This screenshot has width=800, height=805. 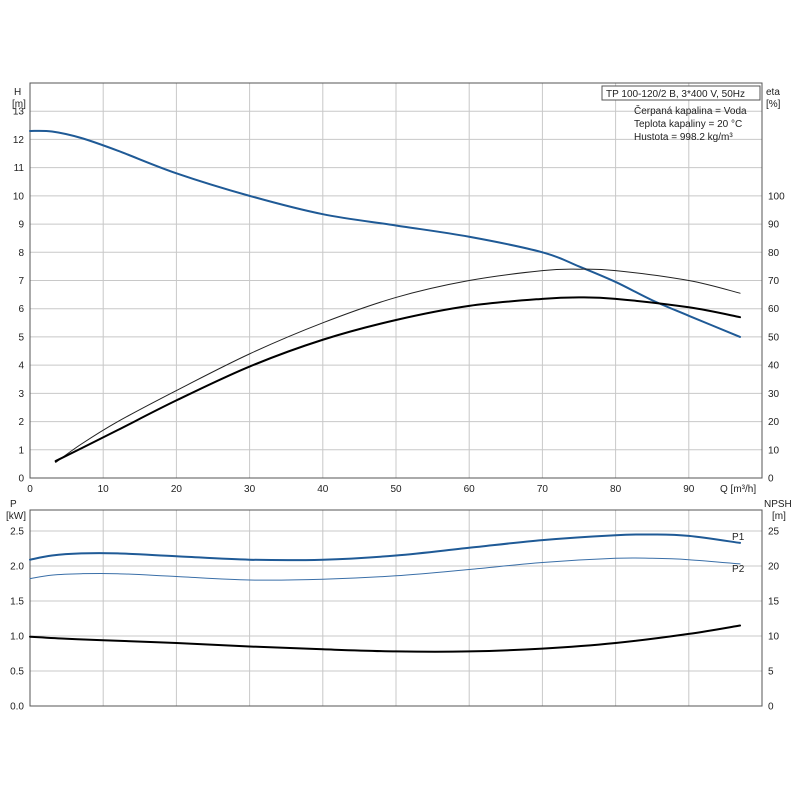 I want to click on top-right-tick-label: 20, so click(x=774, y=422).